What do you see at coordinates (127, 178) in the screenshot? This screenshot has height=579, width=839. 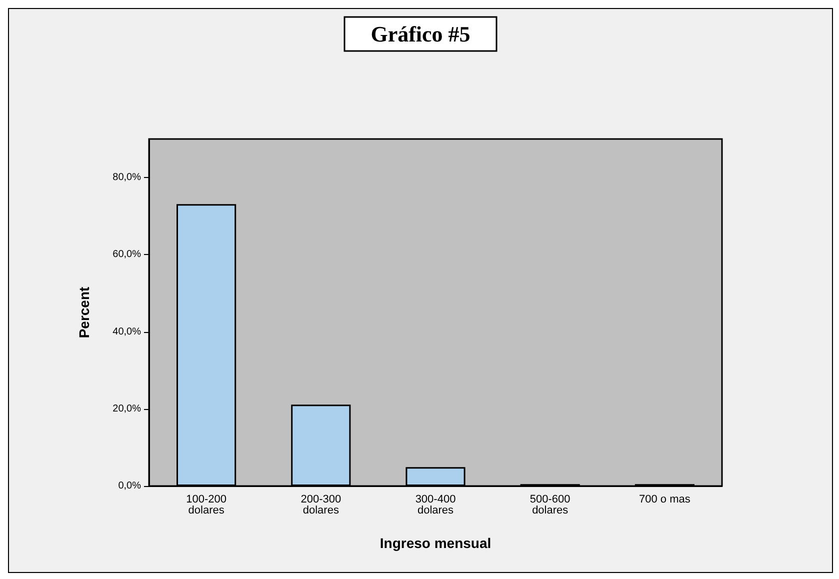 I see `y-tick-label: 80,0%` at bounding box center [127, 178].